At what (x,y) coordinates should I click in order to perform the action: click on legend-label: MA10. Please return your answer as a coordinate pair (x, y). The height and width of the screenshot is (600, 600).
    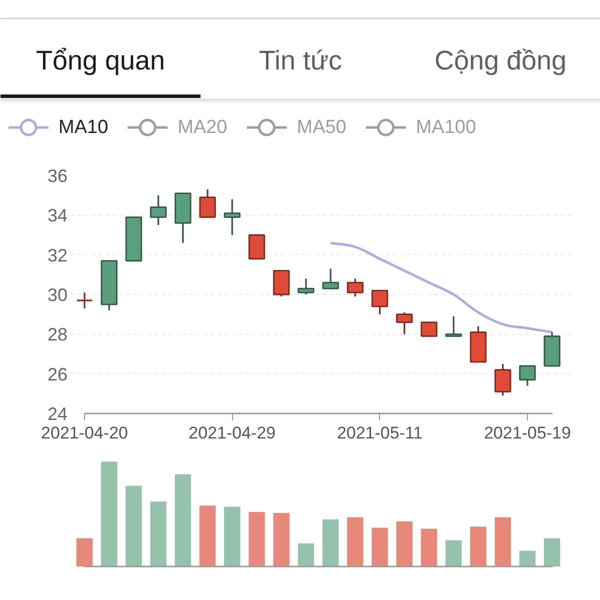
    Looking at the image, I should click on (83, 127).